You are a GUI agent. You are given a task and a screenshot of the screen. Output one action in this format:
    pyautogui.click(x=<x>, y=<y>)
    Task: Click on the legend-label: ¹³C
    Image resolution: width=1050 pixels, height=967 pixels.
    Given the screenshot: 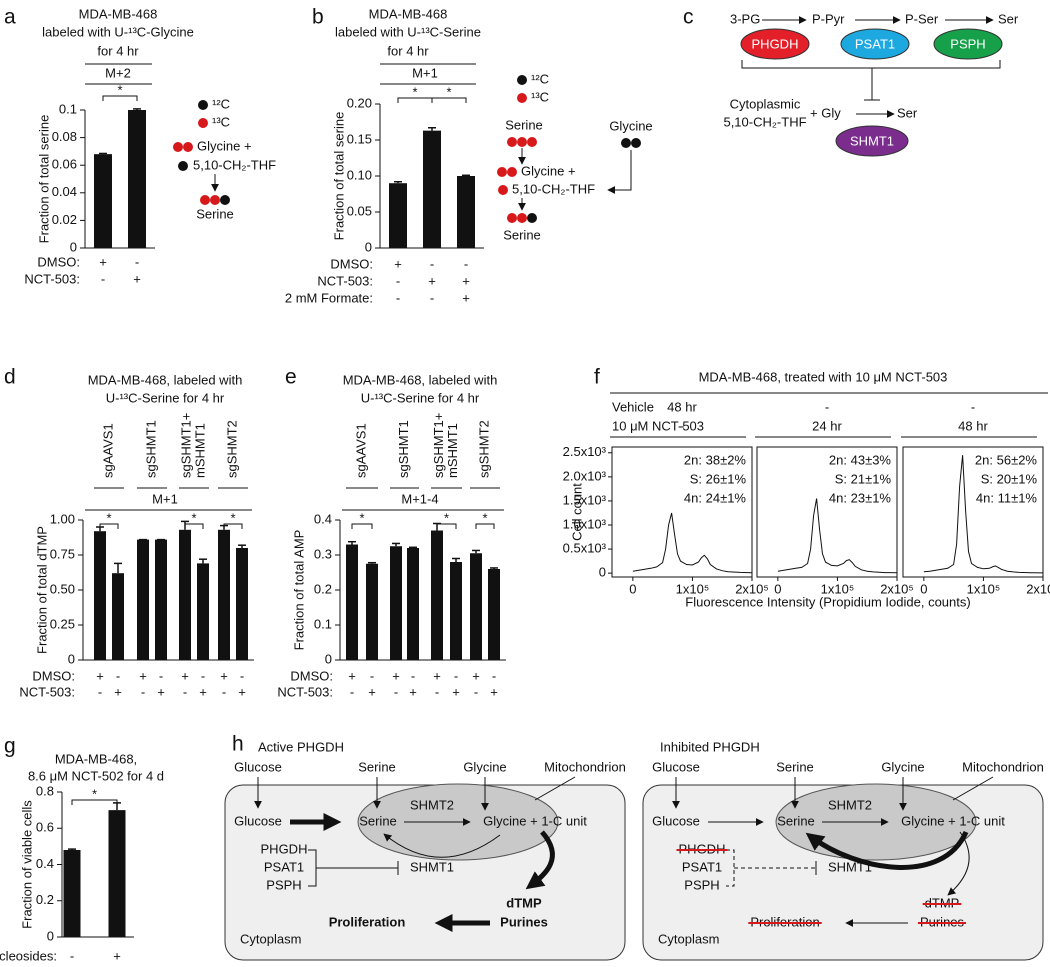 What is the action you would take?
    pyautogui.click(x=221, y=121)
    